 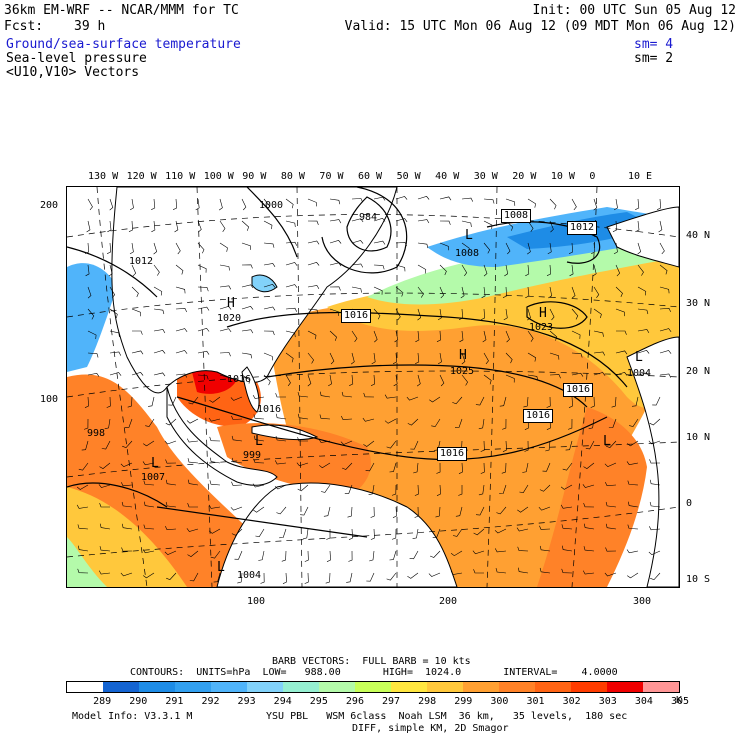 What do you see at coordinates (698, 235) in the screenshot?
I see `latitude-label: 40 N` at bounding box center [698, 235].